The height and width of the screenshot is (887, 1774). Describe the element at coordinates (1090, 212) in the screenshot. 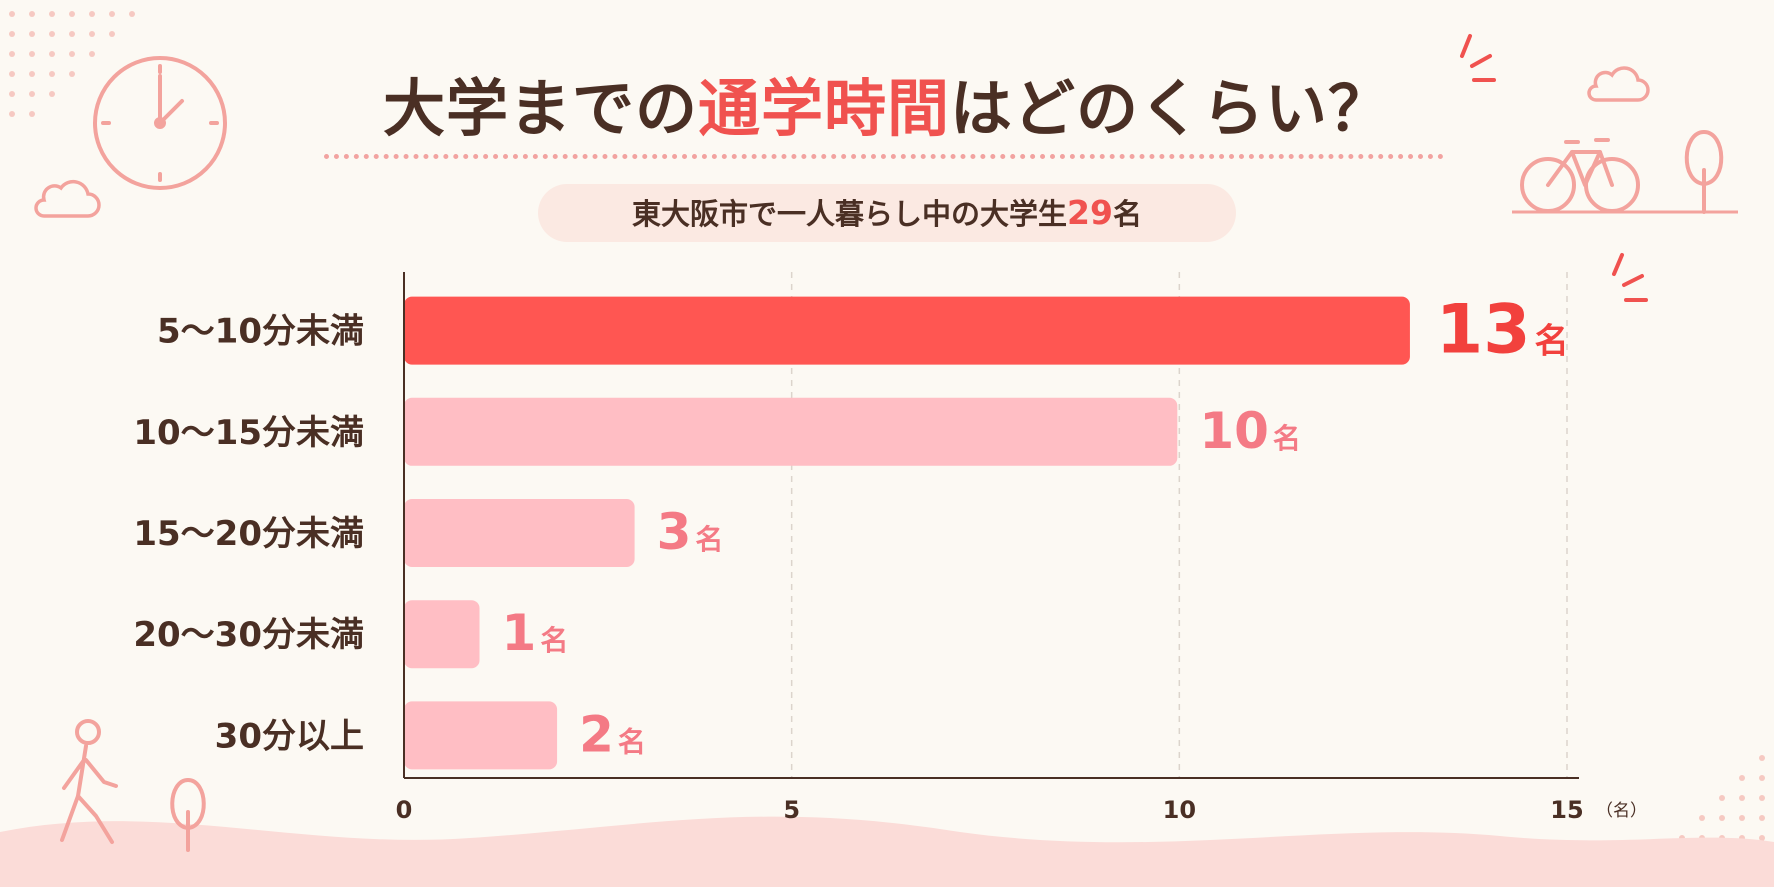

I see `subtitle-count: 29` at that location.